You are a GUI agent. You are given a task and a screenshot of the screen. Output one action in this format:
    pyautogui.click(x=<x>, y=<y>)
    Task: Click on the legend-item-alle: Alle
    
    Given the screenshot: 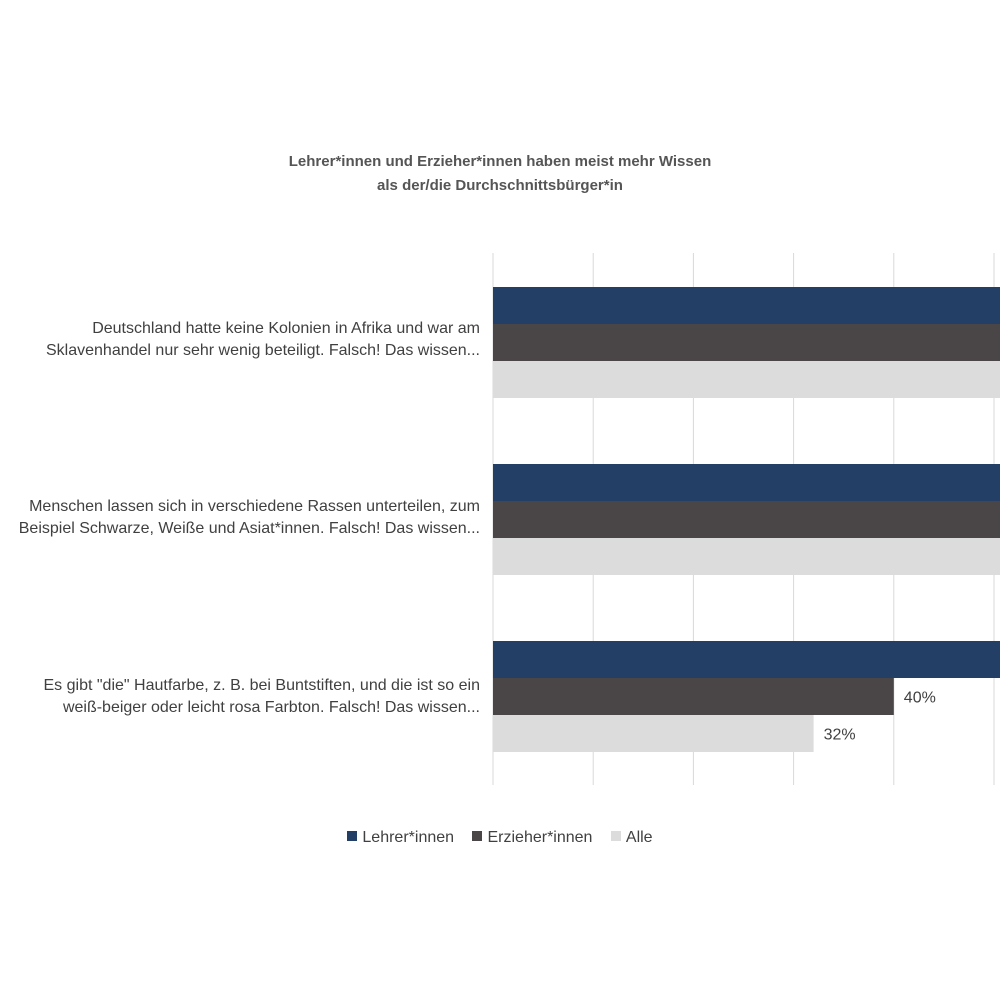 What is the action you would take?
    pyautogui.click(x=631, y=838)
    